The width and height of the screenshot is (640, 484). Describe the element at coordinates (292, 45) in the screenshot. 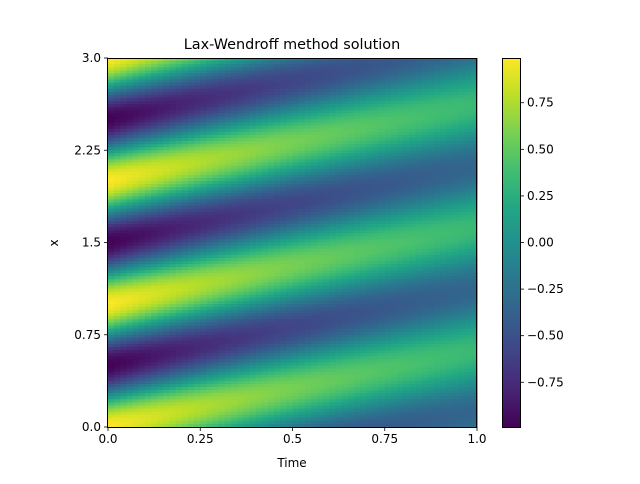

I see `chart-title: Lax-Wendroff method solution` at that location.